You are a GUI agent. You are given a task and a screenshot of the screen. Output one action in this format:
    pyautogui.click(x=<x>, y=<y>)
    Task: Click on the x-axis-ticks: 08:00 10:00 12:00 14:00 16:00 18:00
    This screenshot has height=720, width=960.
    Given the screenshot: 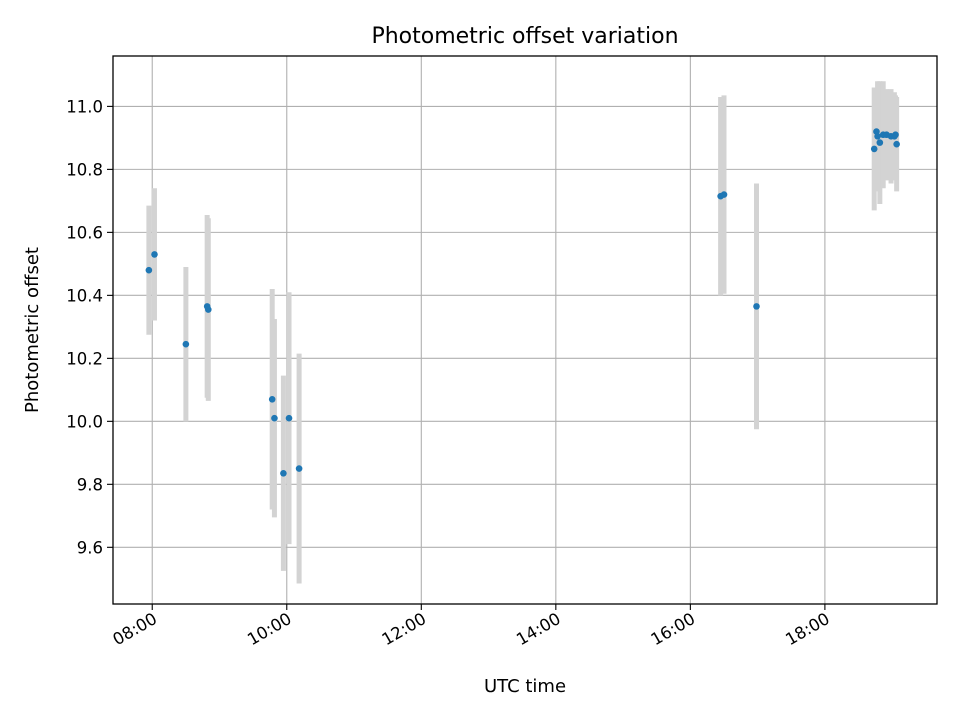 What is the action you would take?
    pyautogui.click(x=471, y=626)
    